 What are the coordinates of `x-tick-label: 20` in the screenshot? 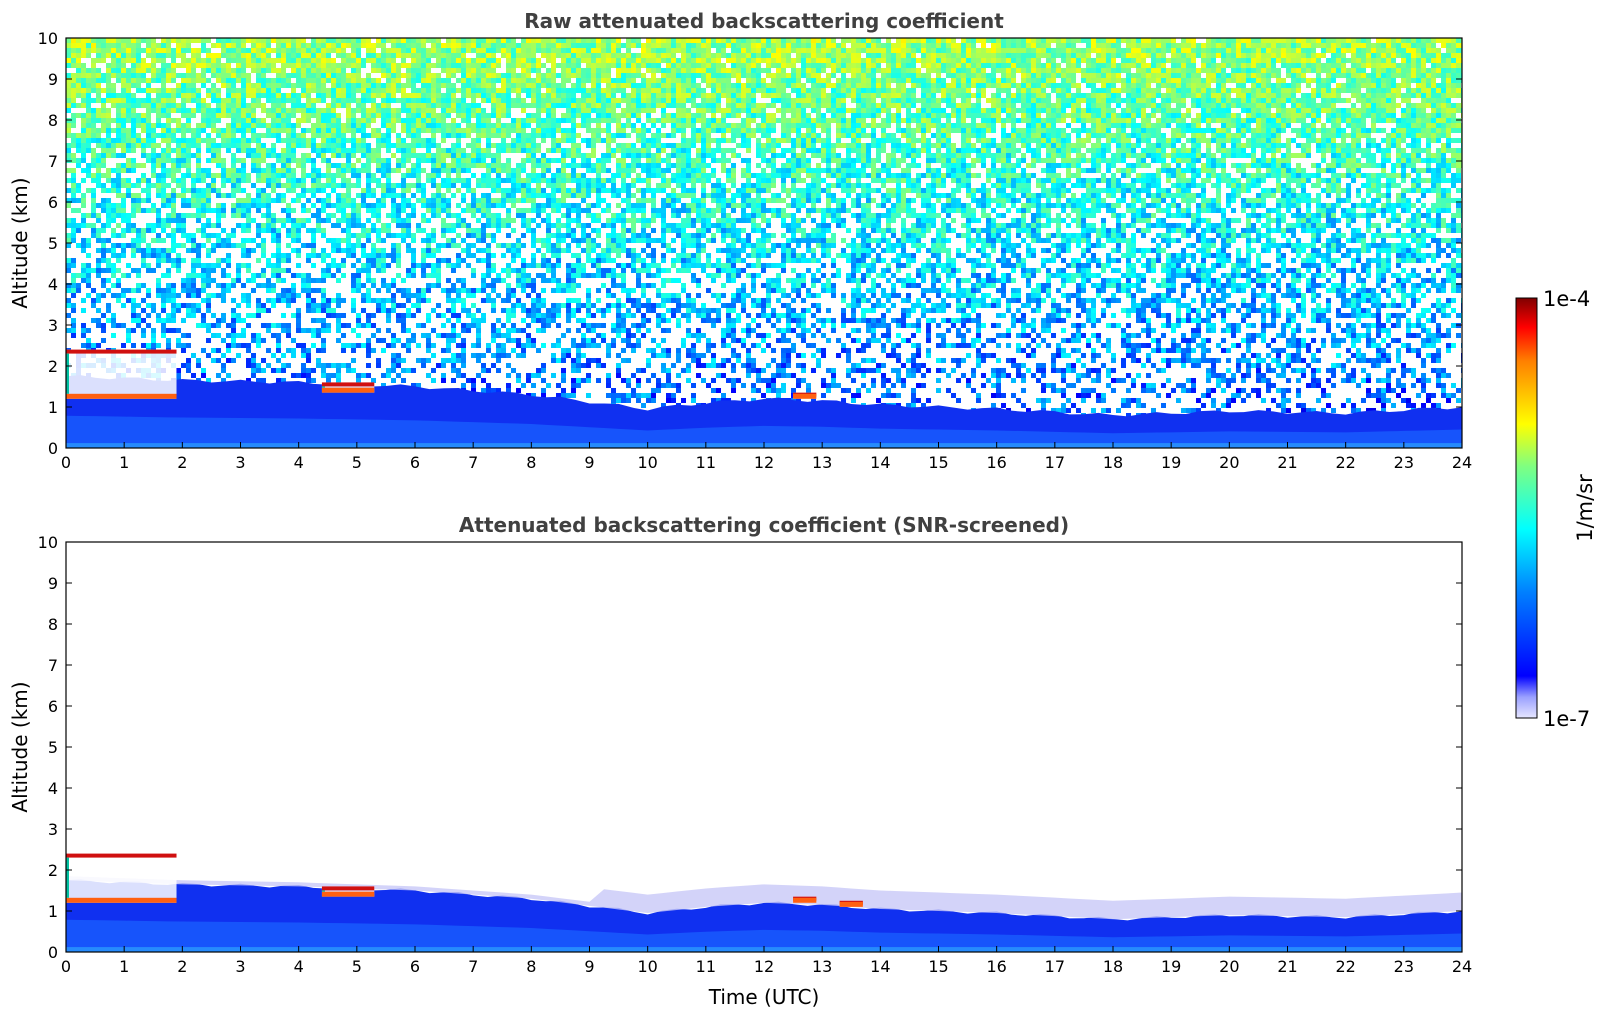 It's located at (1229, 462).